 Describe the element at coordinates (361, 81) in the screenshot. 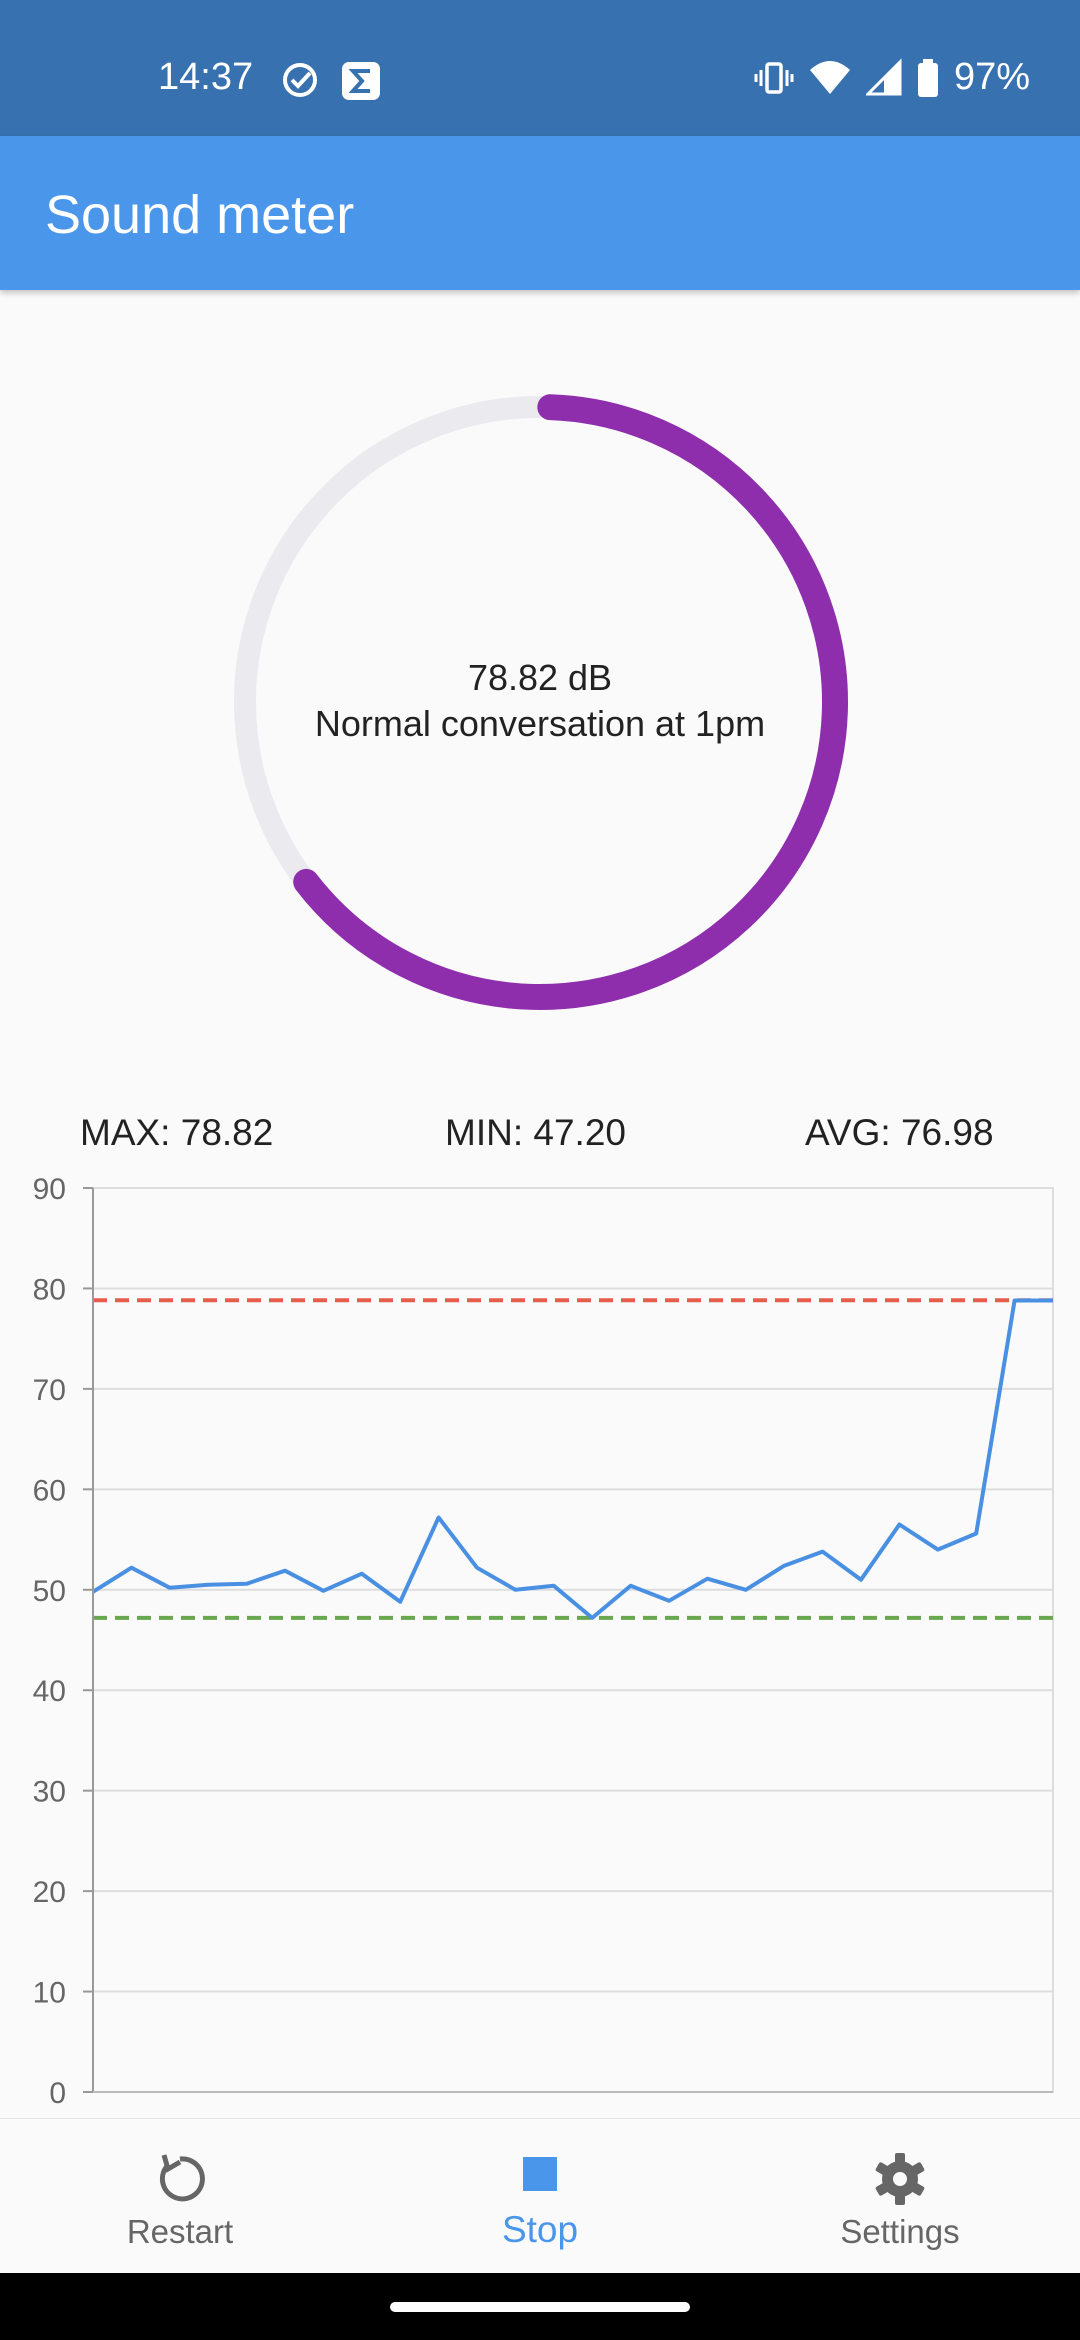

I see `sigma-app-icon` at that location.